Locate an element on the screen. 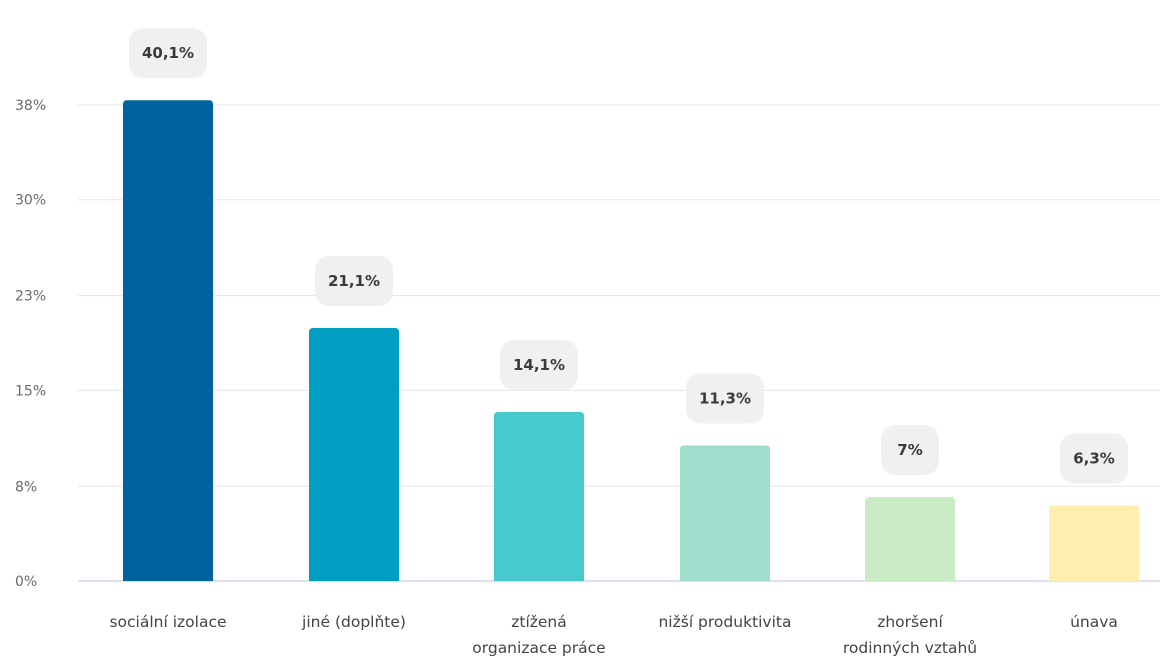 The height and width of the screenshot is (658, 1166). data-label: 21,1% is located at coordinates (354, 281).